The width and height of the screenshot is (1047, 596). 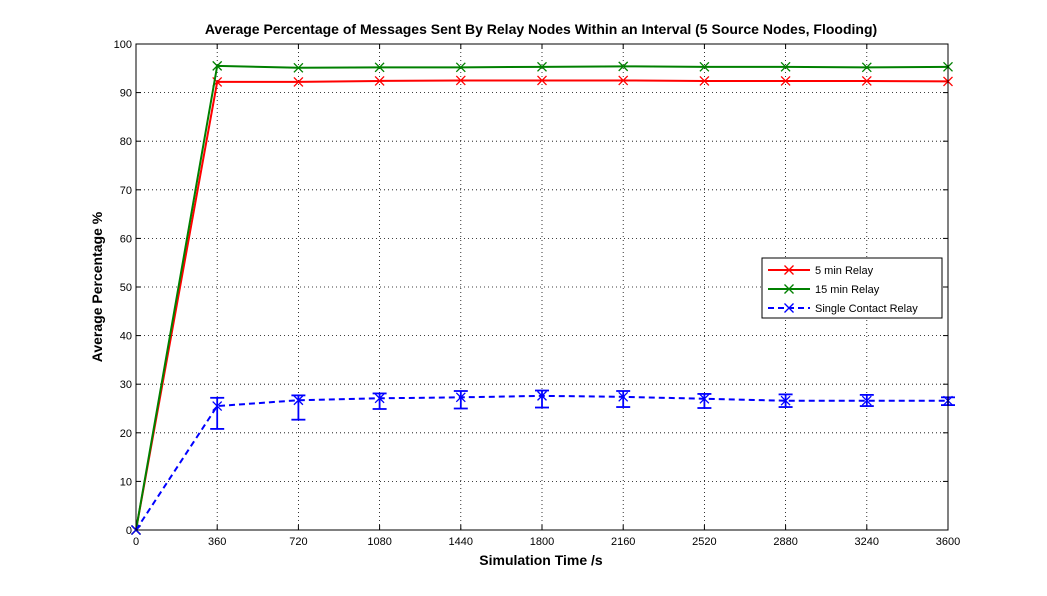 I want to click on x-tick-label: 0, so click(x=136, y=542).